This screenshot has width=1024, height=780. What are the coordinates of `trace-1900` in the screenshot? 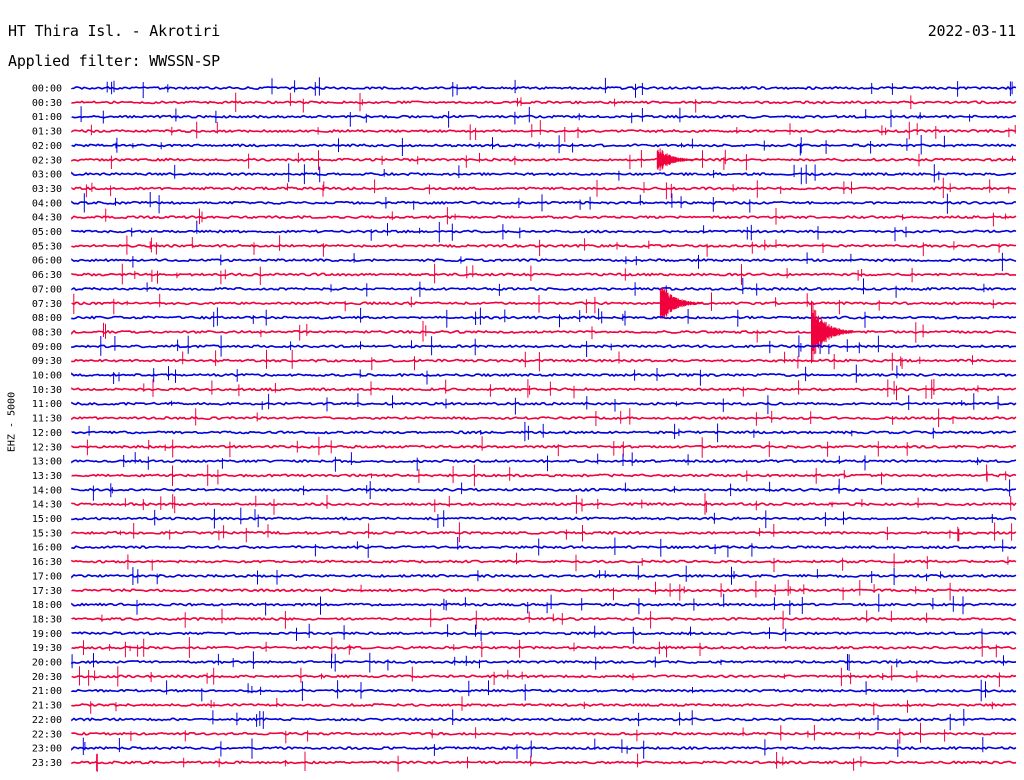 It's located at (544, 633).